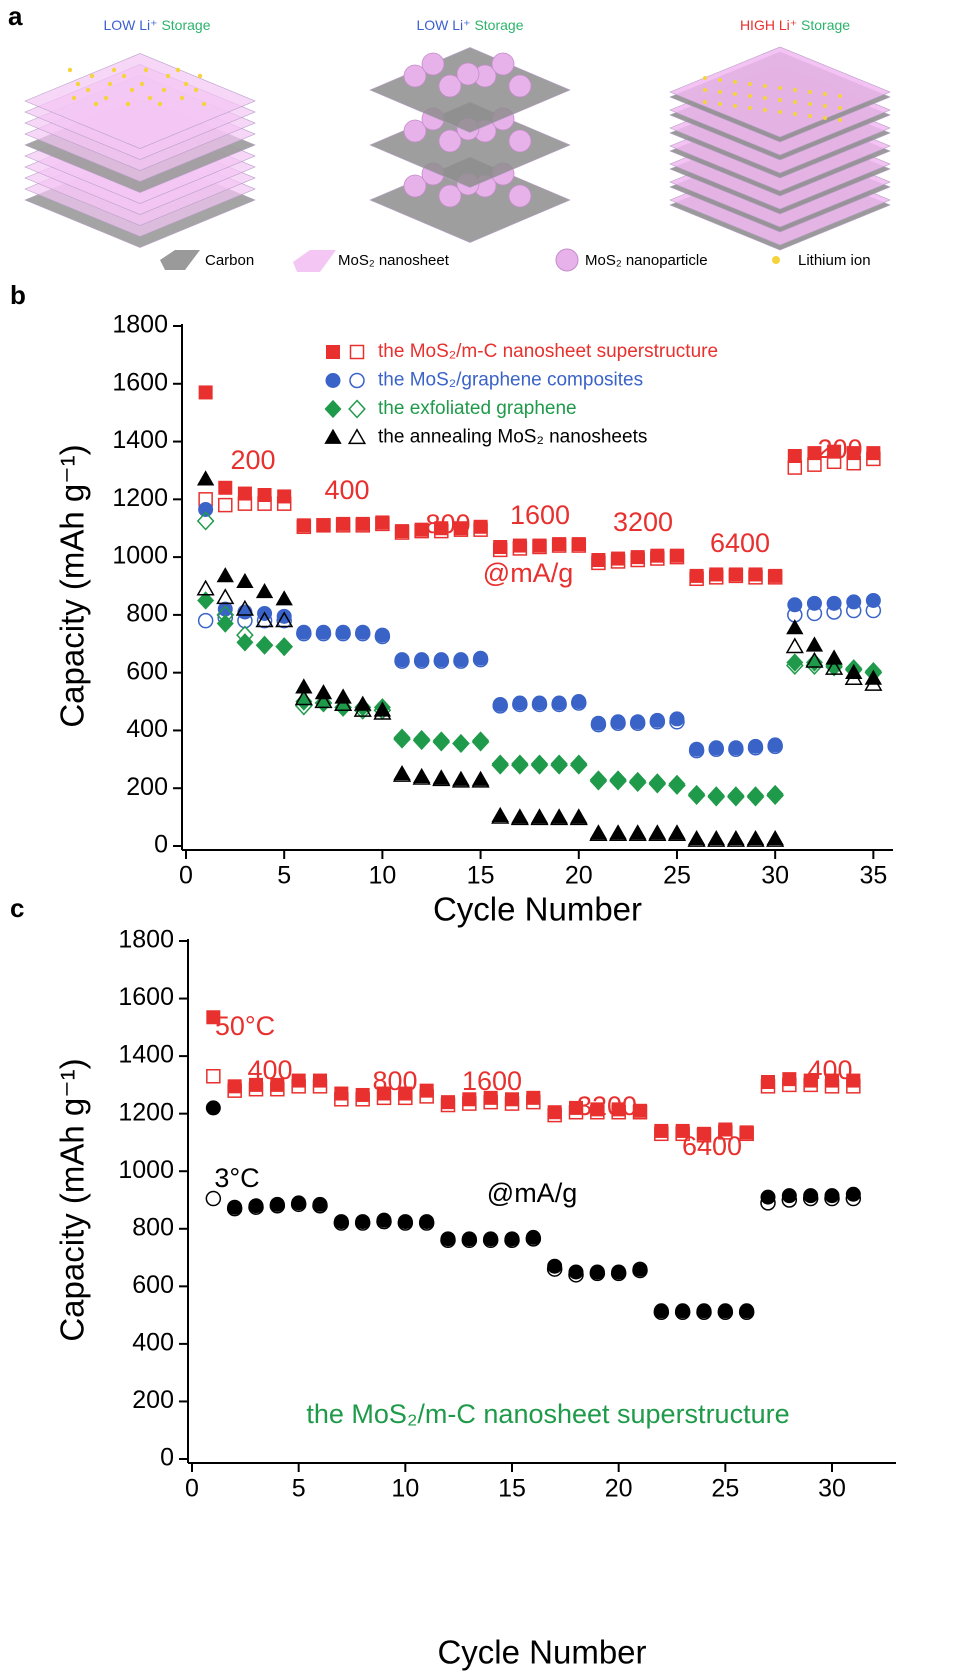  Describe the element at coordinates (156, 25) in the screenshot. I see `illustration-title: LOW Li⁺ Storage` at that location.